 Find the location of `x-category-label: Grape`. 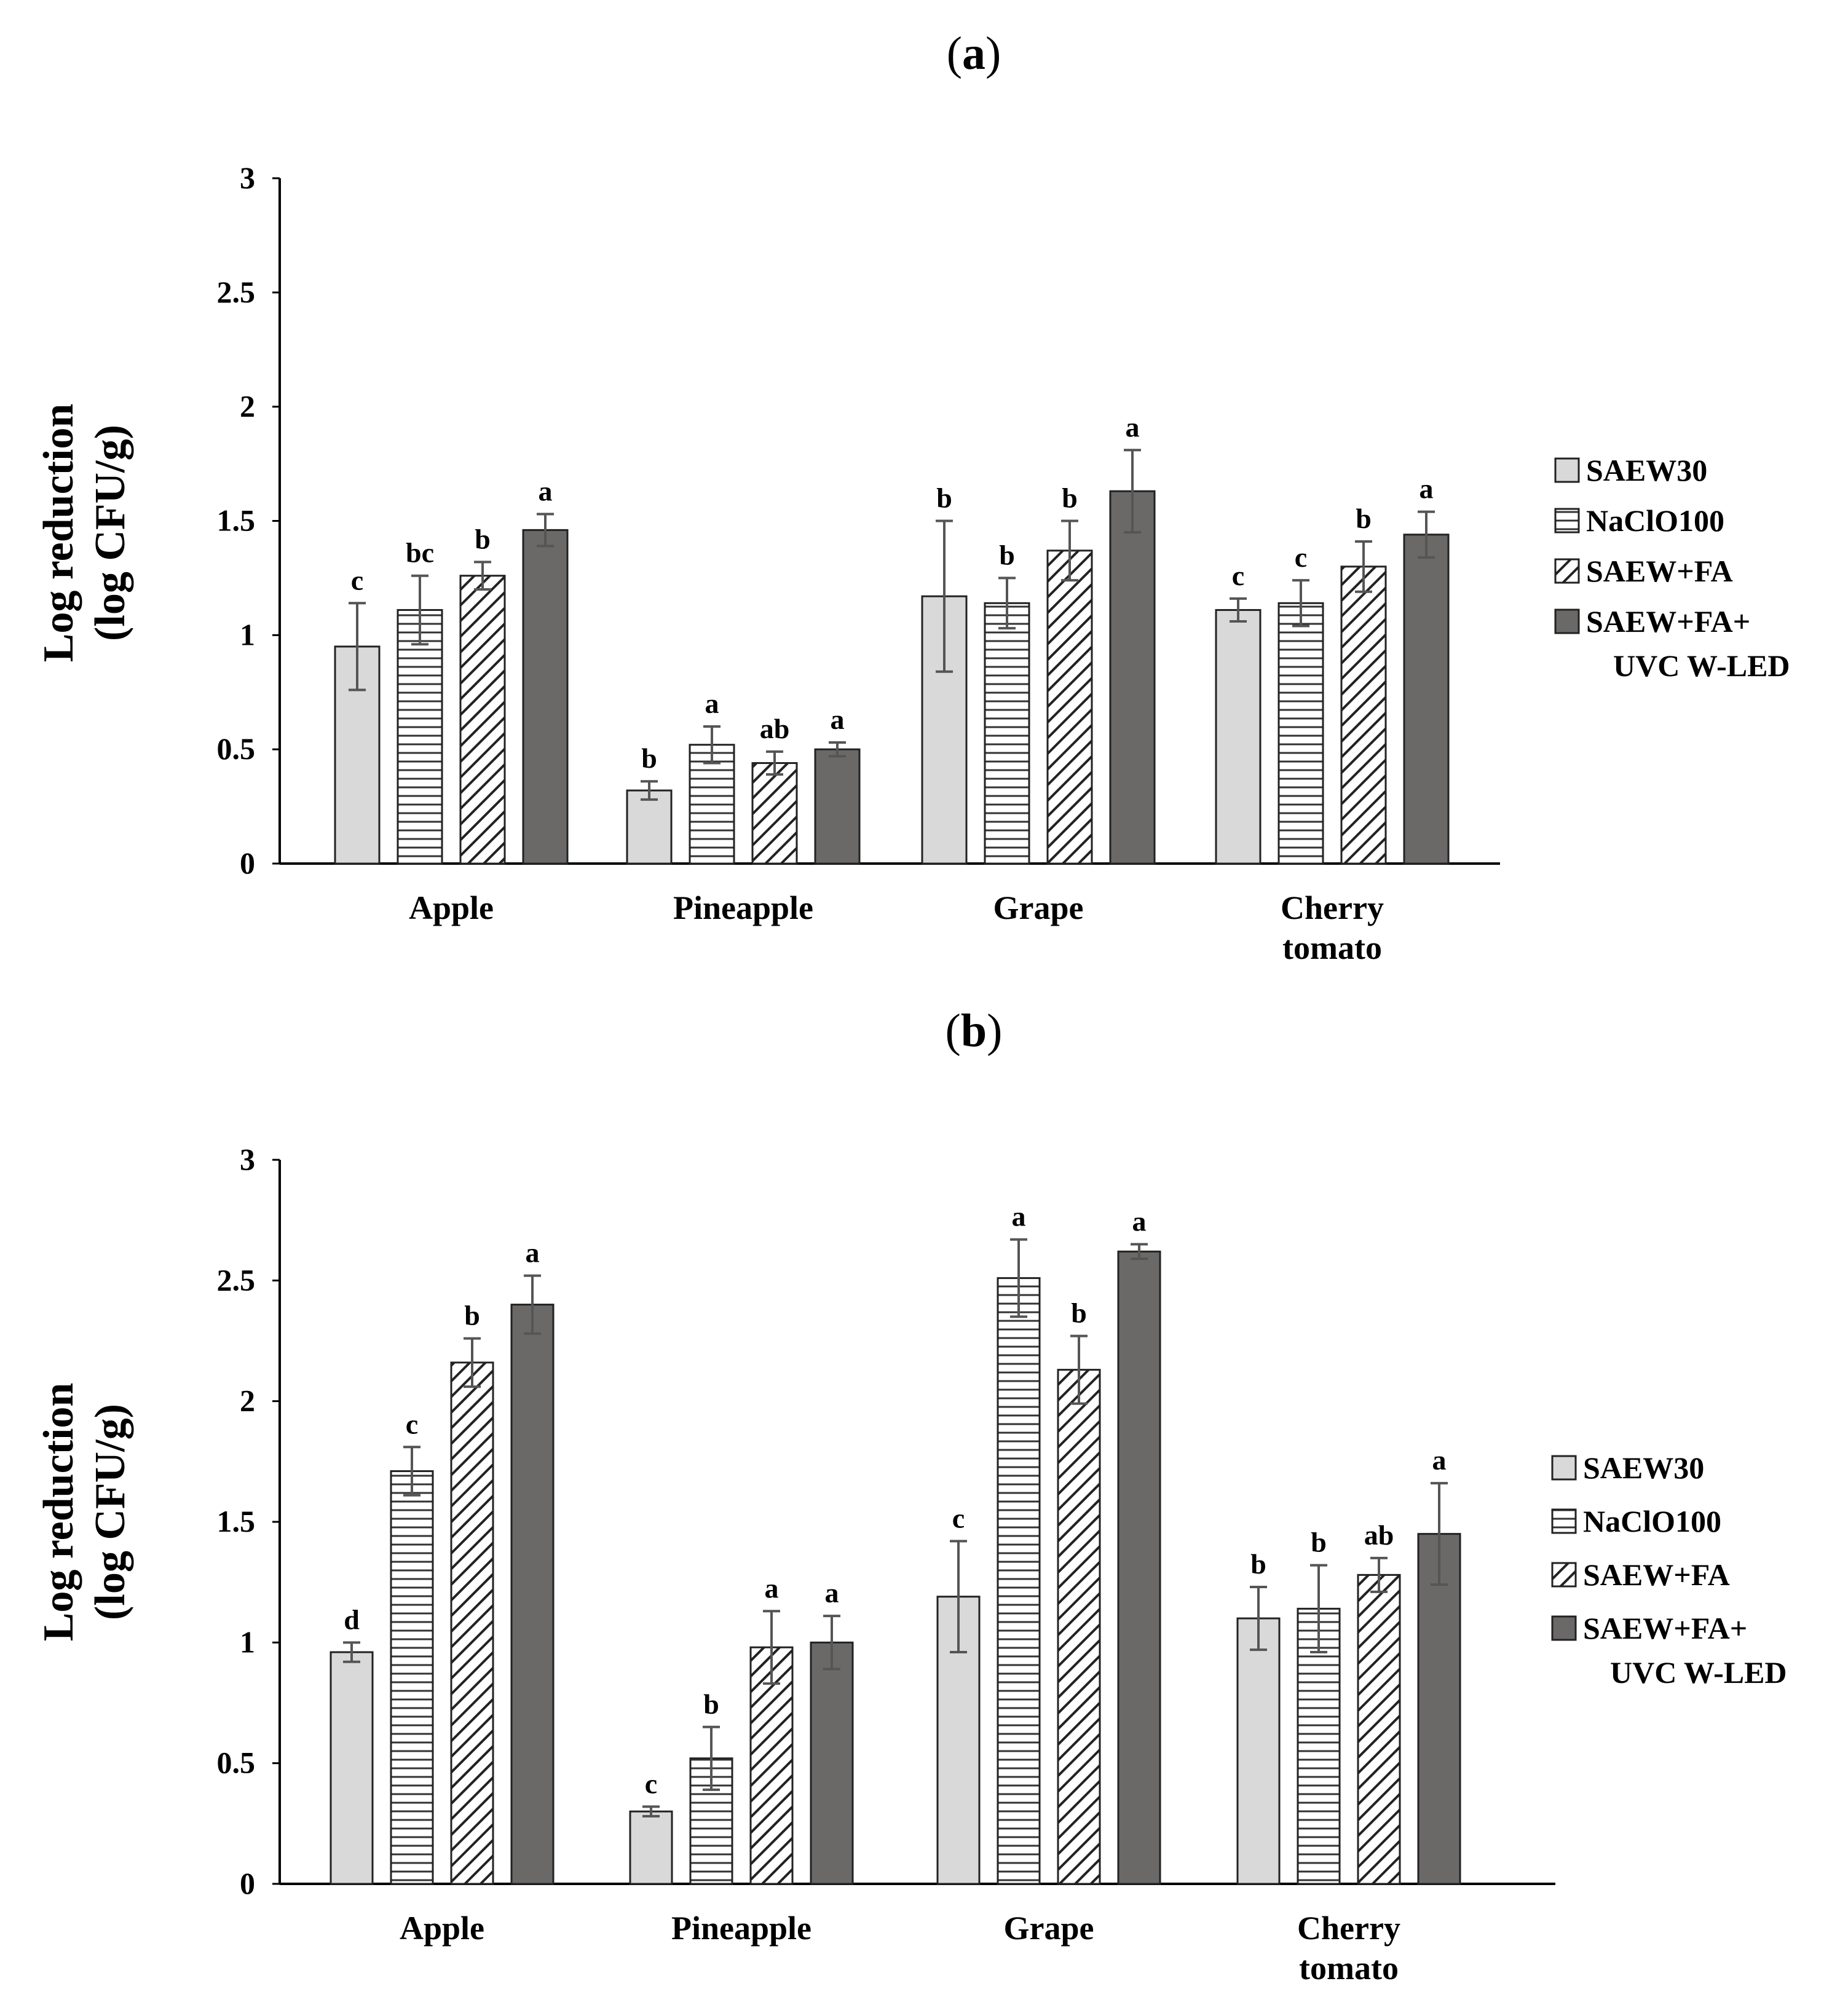

x-category-label: Grape is located at coordinates (1038, 907).